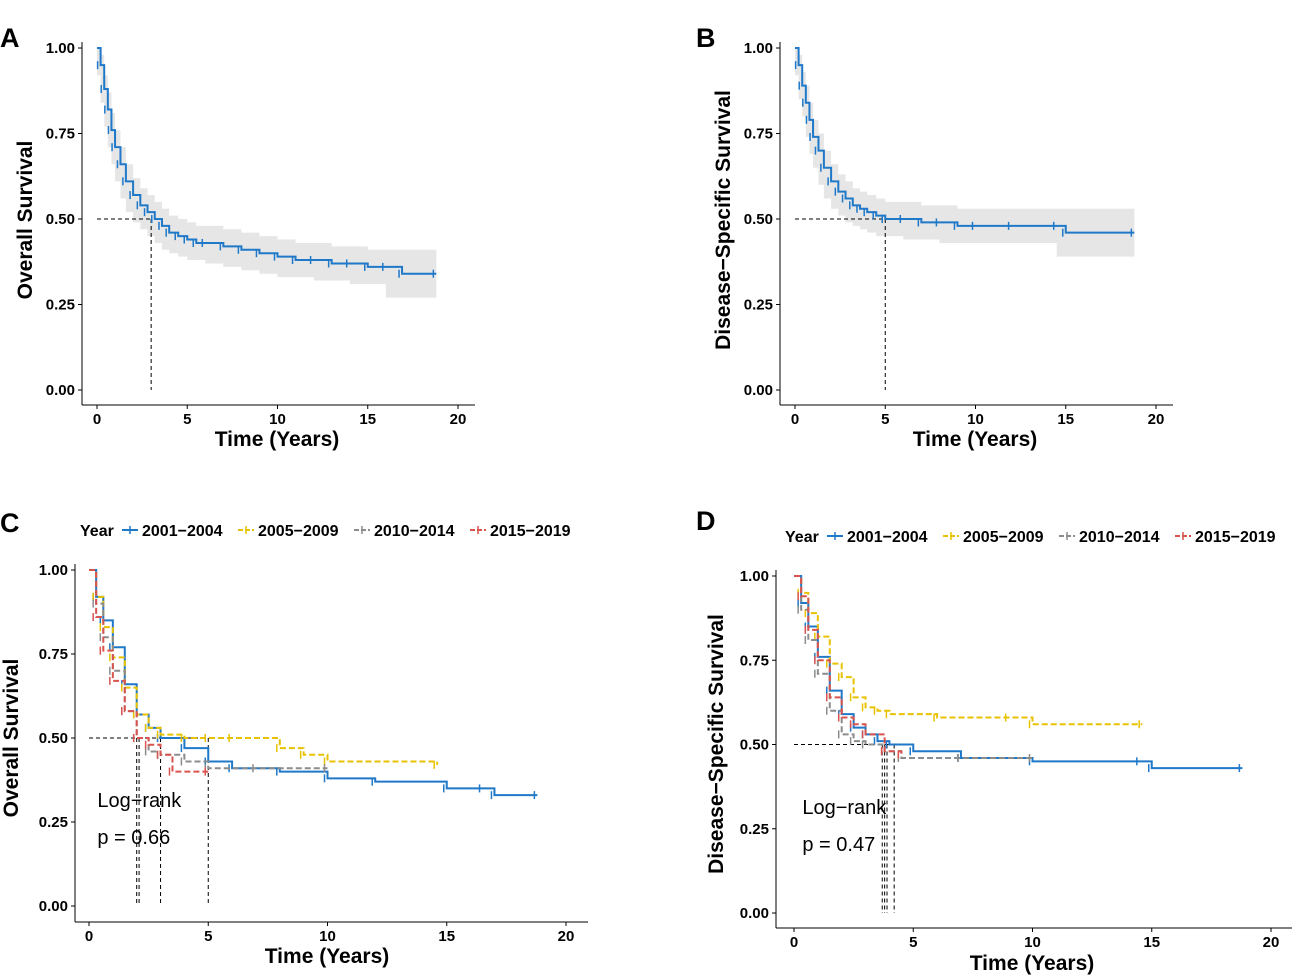 The height and width of the screenshot is (977, 1299). Describe the element at coordinates (10, 38) in the screenshot. I see `panel-label: A` at that location.